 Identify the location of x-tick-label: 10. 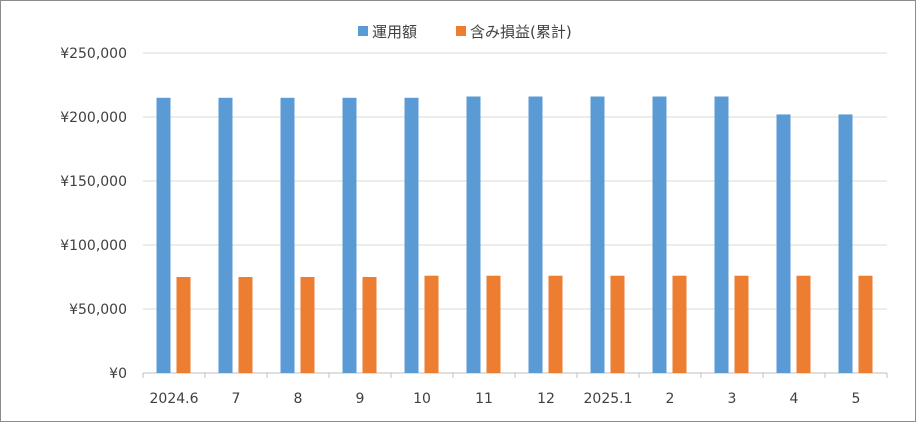
(422, 399).